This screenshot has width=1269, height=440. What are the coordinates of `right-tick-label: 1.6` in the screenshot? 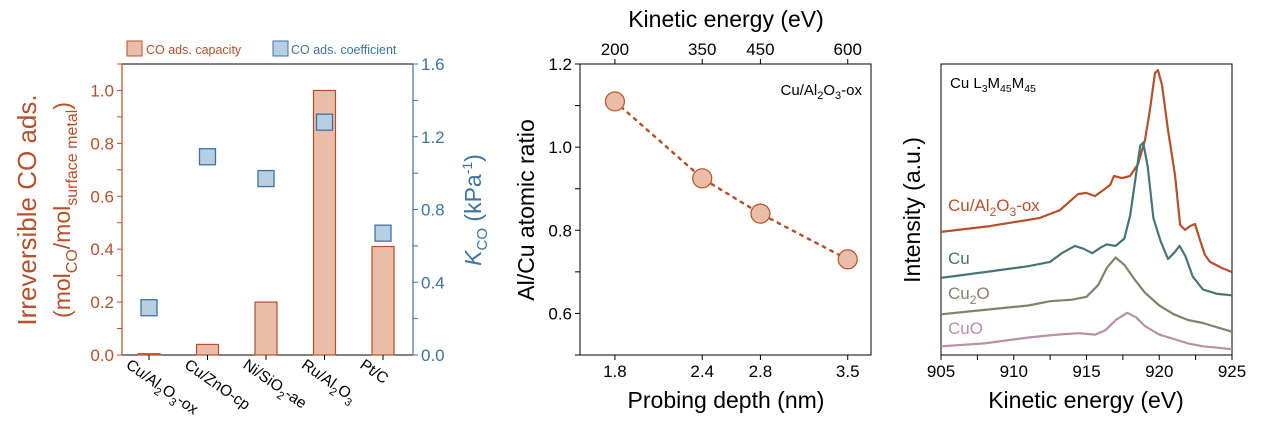 It's located at (433, 64).